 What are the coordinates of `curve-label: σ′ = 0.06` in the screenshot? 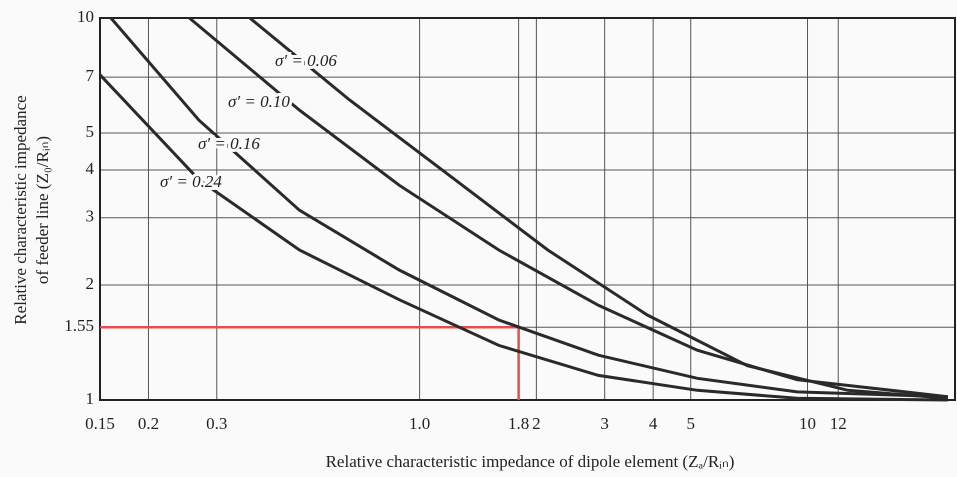 It's located at (306, 60).